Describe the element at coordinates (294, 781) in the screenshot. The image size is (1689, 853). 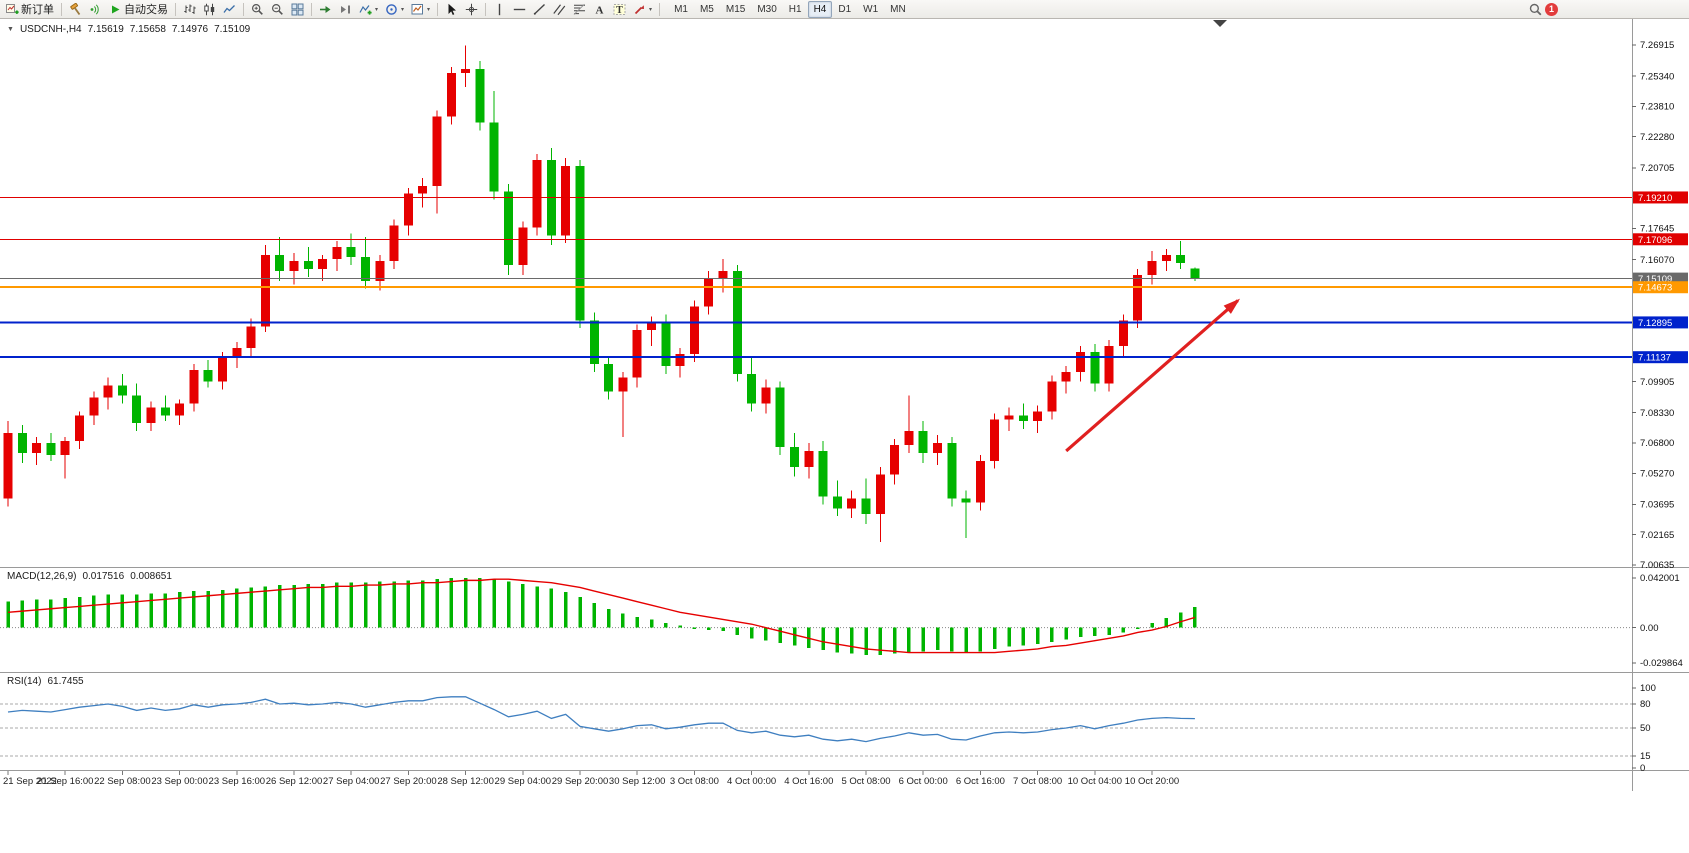
I see `time-axis-label: 26 Sep 12:00` at that location.